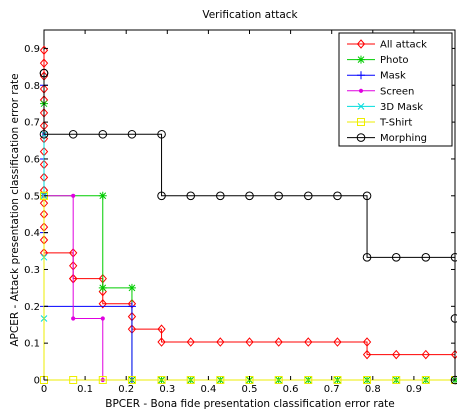 This screenshot has width=457, height=412. Describe the element at coordinates (44, 389) in the screenshot. I see `x-tick-label: 0` at that location.